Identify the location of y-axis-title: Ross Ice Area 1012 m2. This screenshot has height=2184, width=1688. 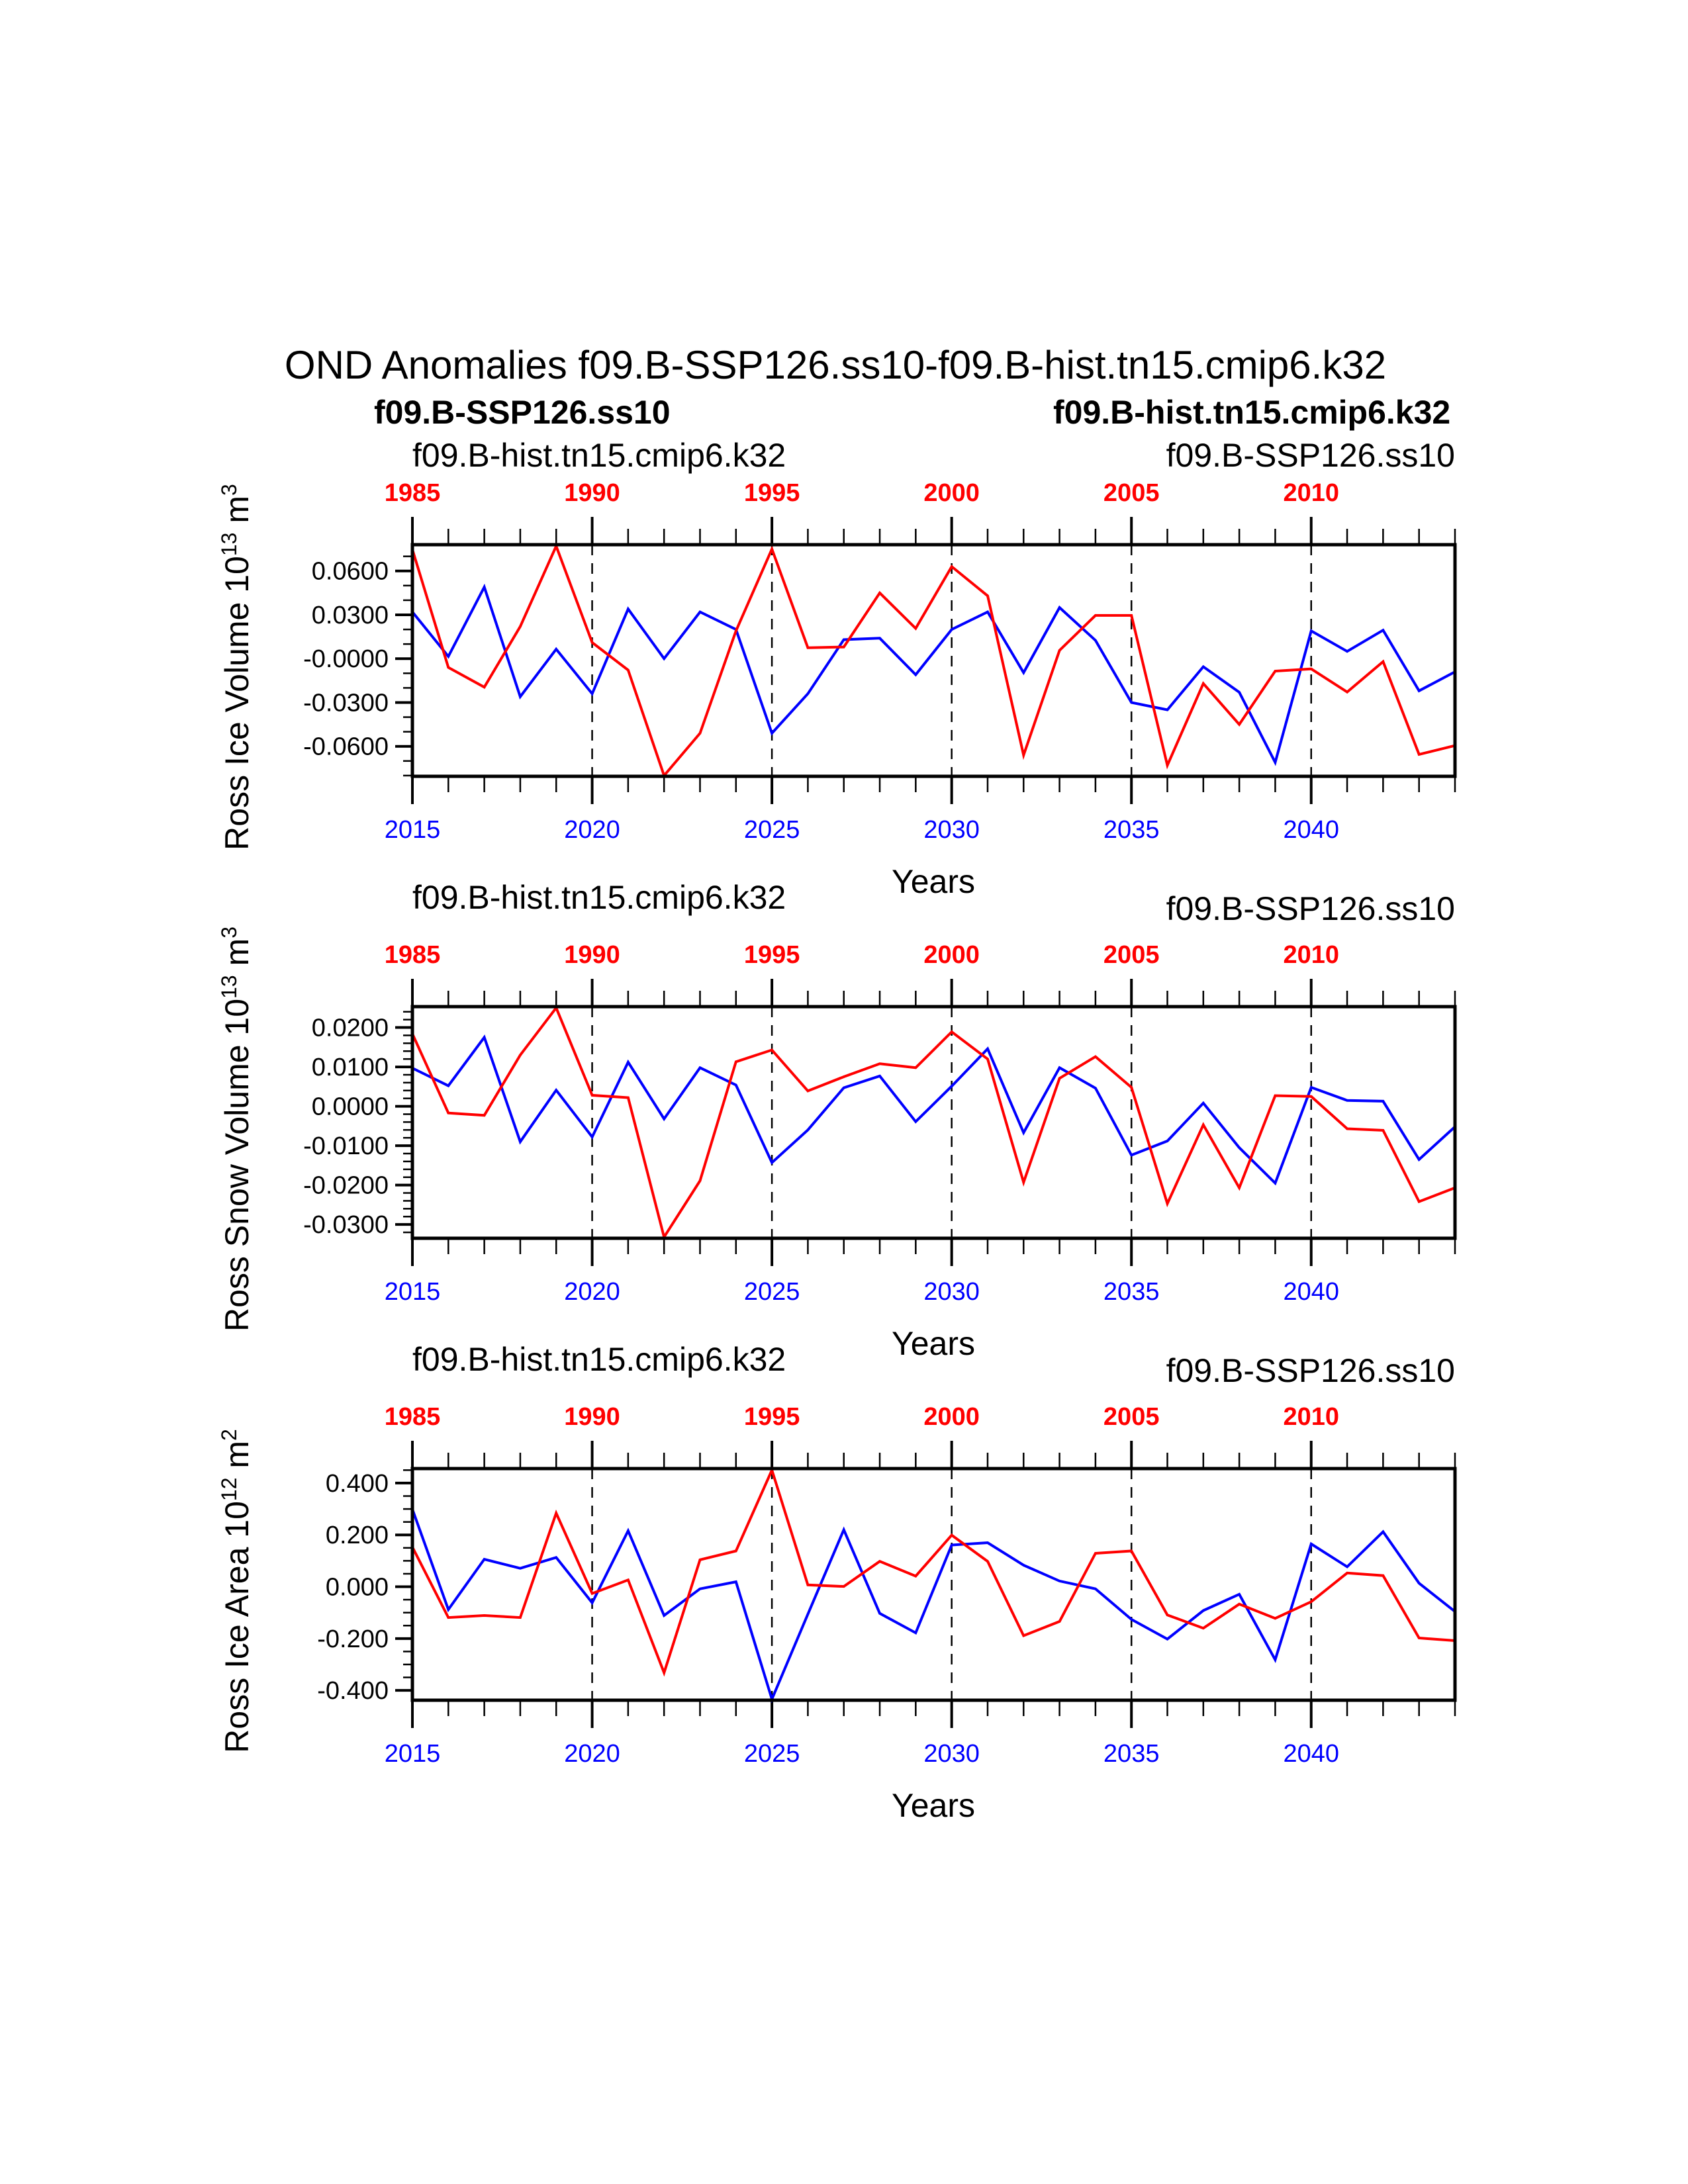
(236, 1591).